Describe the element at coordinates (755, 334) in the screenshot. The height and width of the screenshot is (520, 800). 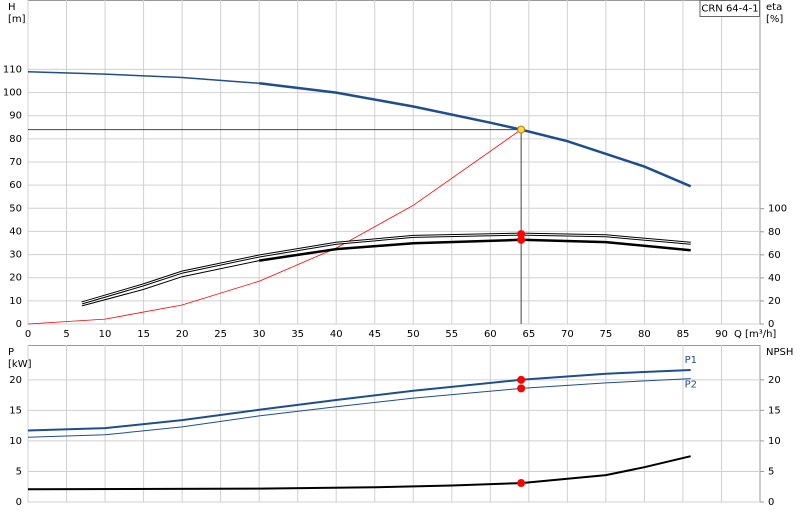
I see `x-axis-label: Q [m³/h]` at that location.